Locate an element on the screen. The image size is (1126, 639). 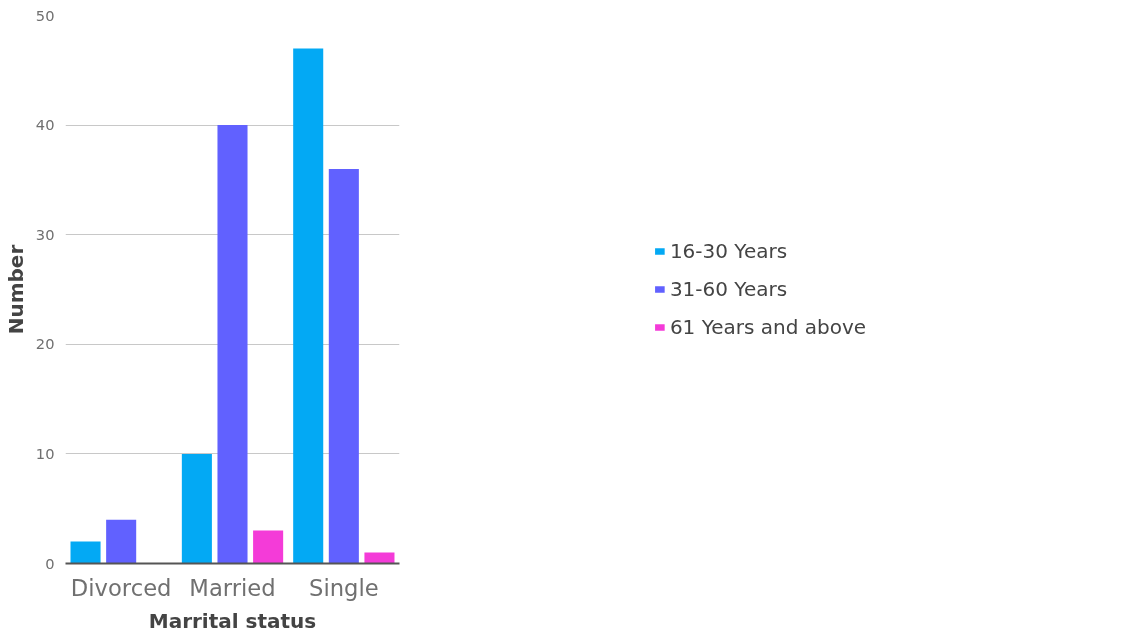
legend-label: 61 Years and above is located at coordinates (768, 327).